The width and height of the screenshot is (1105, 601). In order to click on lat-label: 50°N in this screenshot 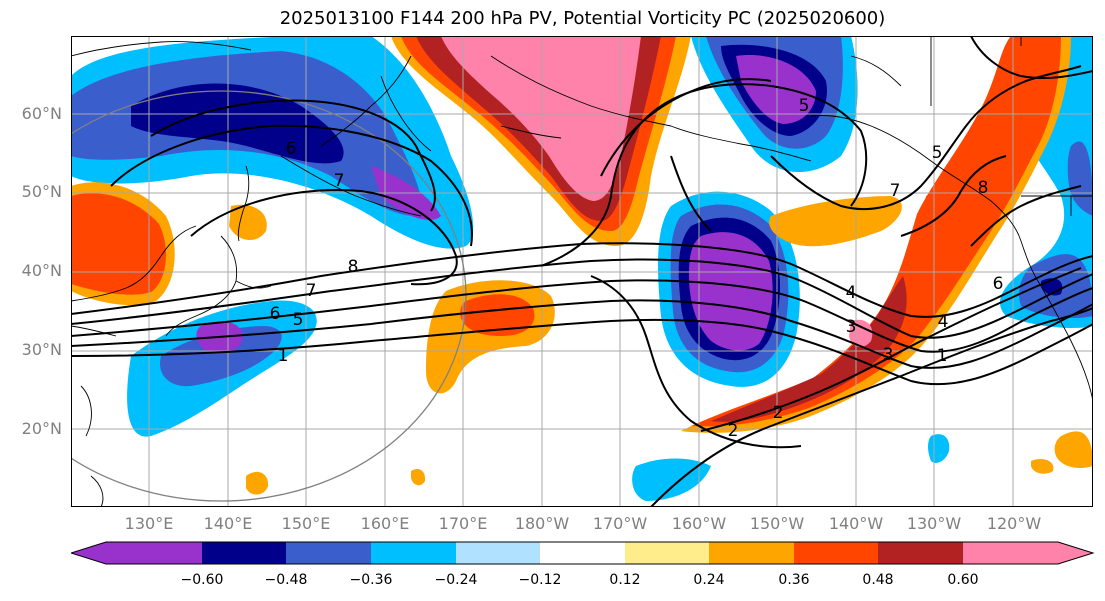, I will do `click(41, 191)`.